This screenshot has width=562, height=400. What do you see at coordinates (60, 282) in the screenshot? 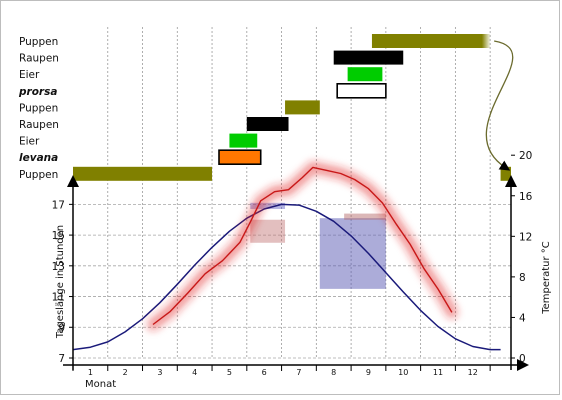
I see `left-axis-title: Tageslänge in Stunden` at bounding box center [60, 282].